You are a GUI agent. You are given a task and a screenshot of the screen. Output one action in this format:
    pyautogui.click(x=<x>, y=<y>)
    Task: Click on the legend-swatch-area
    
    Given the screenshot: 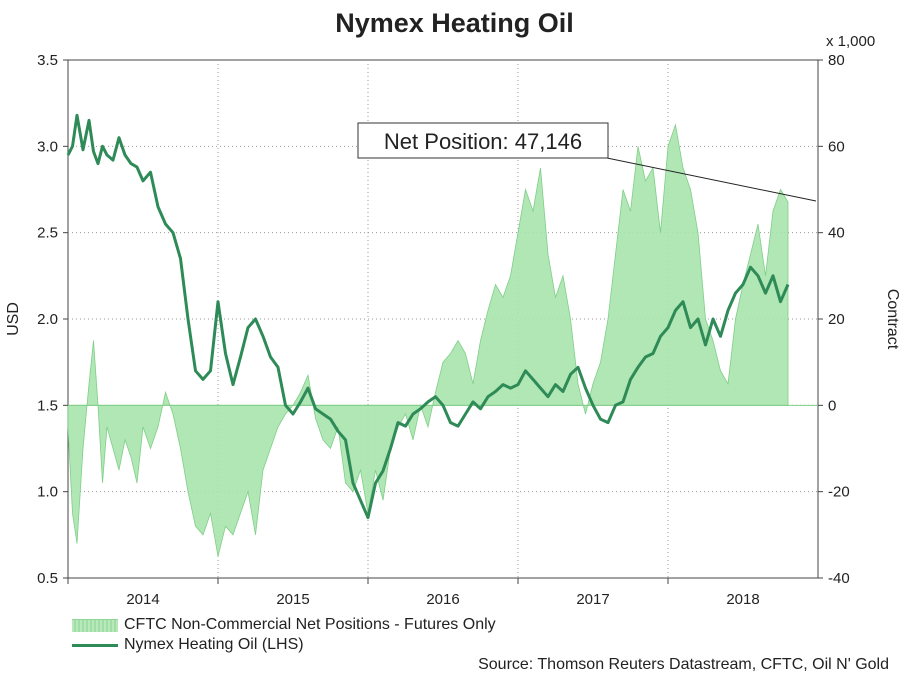 What is the action you would take?
    pyautogui.click(x=95, y=625)
    